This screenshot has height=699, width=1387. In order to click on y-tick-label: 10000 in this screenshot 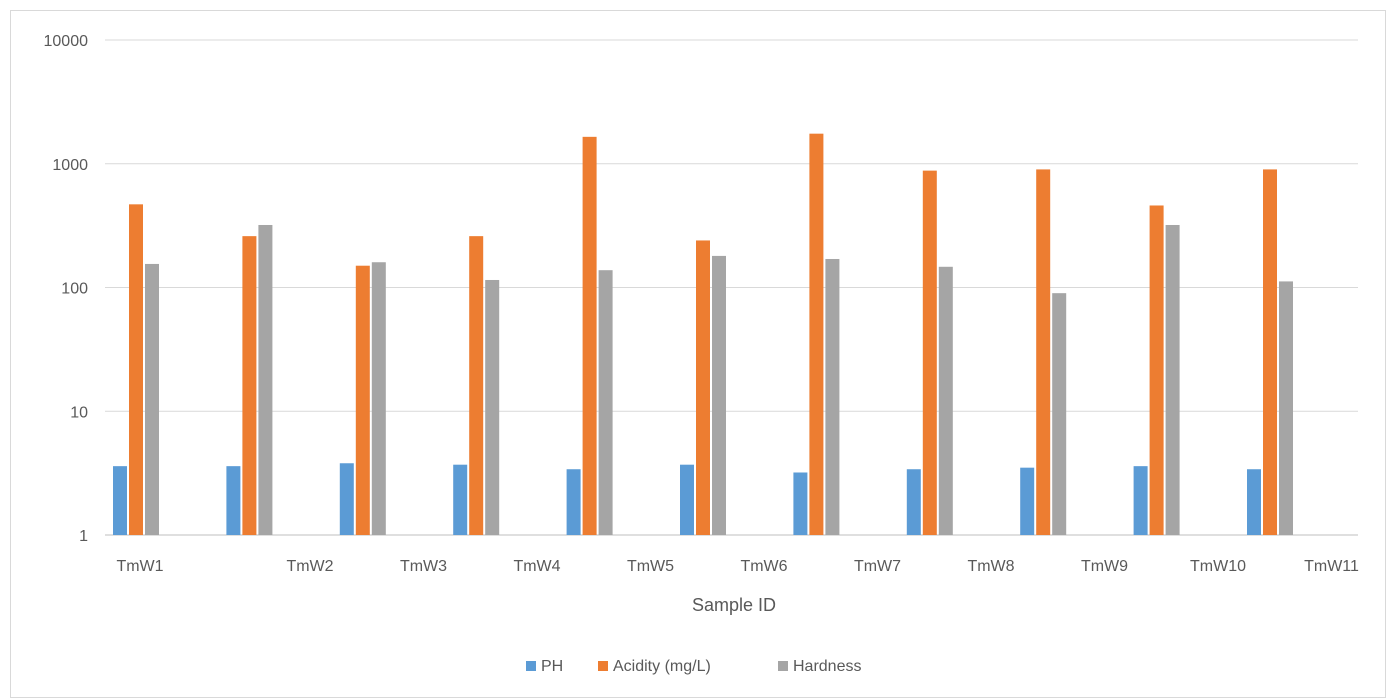, I will do `click(66, 41)`.